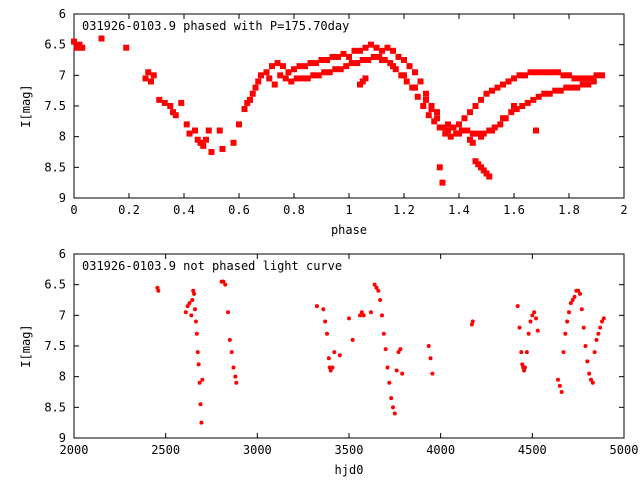 This screenshot has height=480, width=640. I want to click on x-tick-label: 4500, so click(532, 450).